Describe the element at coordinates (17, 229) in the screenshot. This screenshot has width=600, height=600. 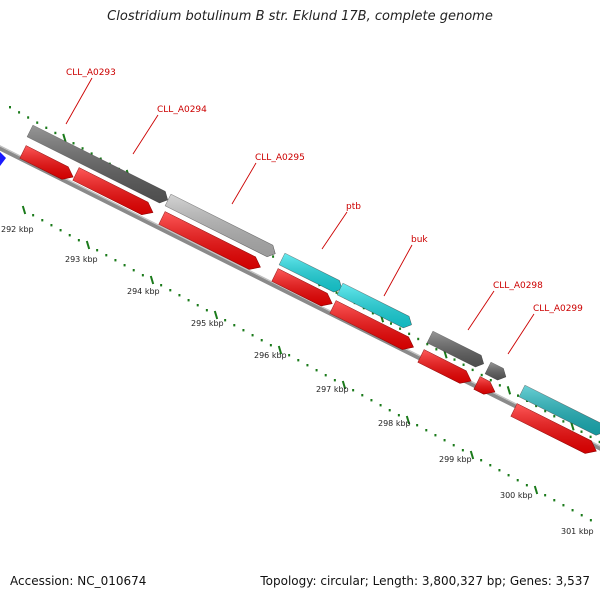
I see `scale-label: 292 kbp` at that location.